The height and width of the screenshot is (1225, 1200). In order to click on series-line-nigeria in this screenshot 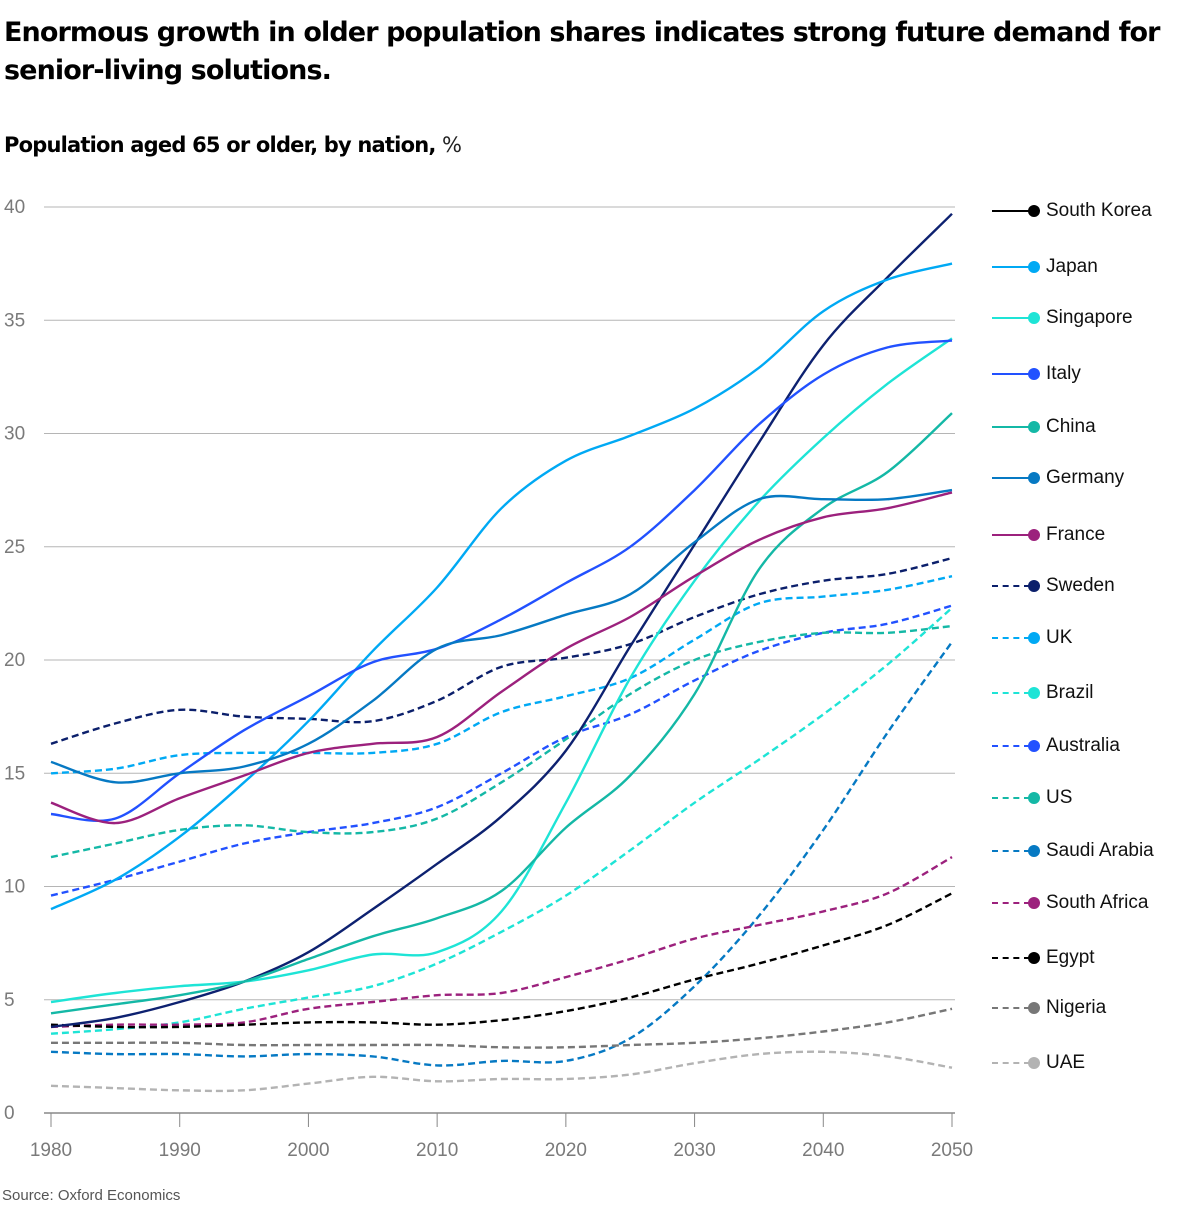, I will do `click(501, 1028)`.